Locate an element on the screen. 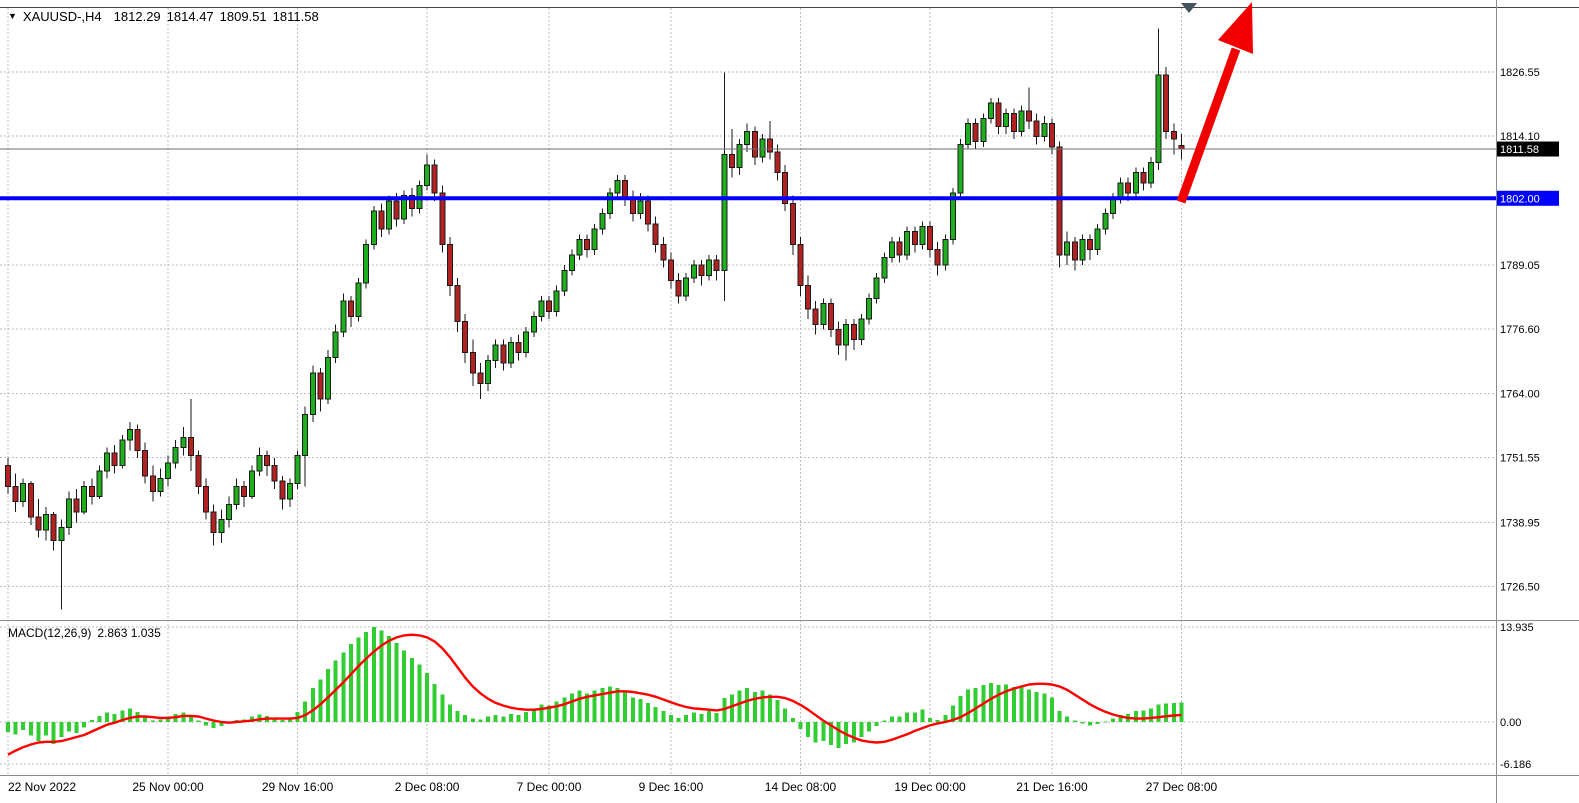 Image resolution: width=1579 pixels, height=803 pixels. chart-shift-marker-icon is located at coordinates (1189, 8).